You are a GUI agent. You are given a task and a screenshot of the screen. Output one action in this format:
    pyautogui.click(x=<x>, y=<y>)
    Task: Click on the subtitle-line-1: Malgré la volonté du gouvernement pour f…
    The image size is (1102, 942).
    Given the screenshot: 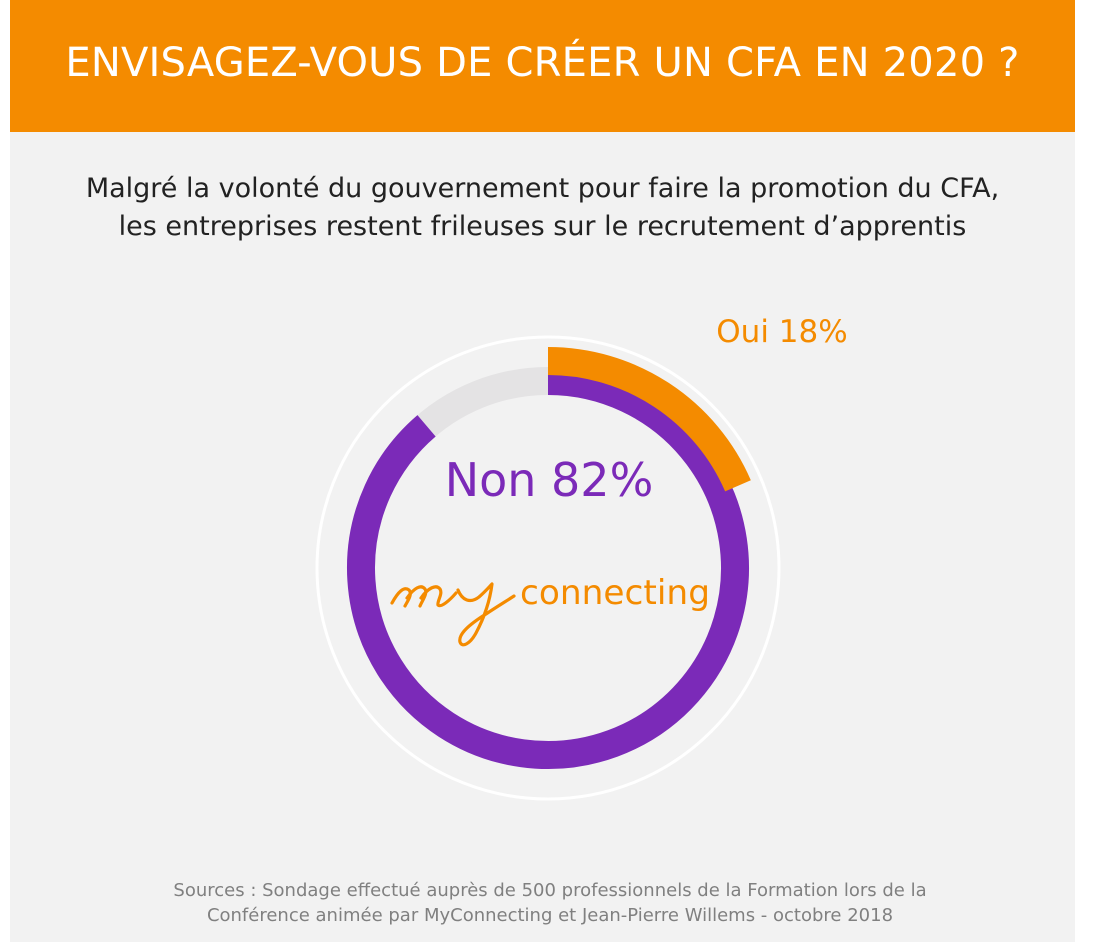 What is the action you would take?
    pyautogui.click(x=542, y=188)
    